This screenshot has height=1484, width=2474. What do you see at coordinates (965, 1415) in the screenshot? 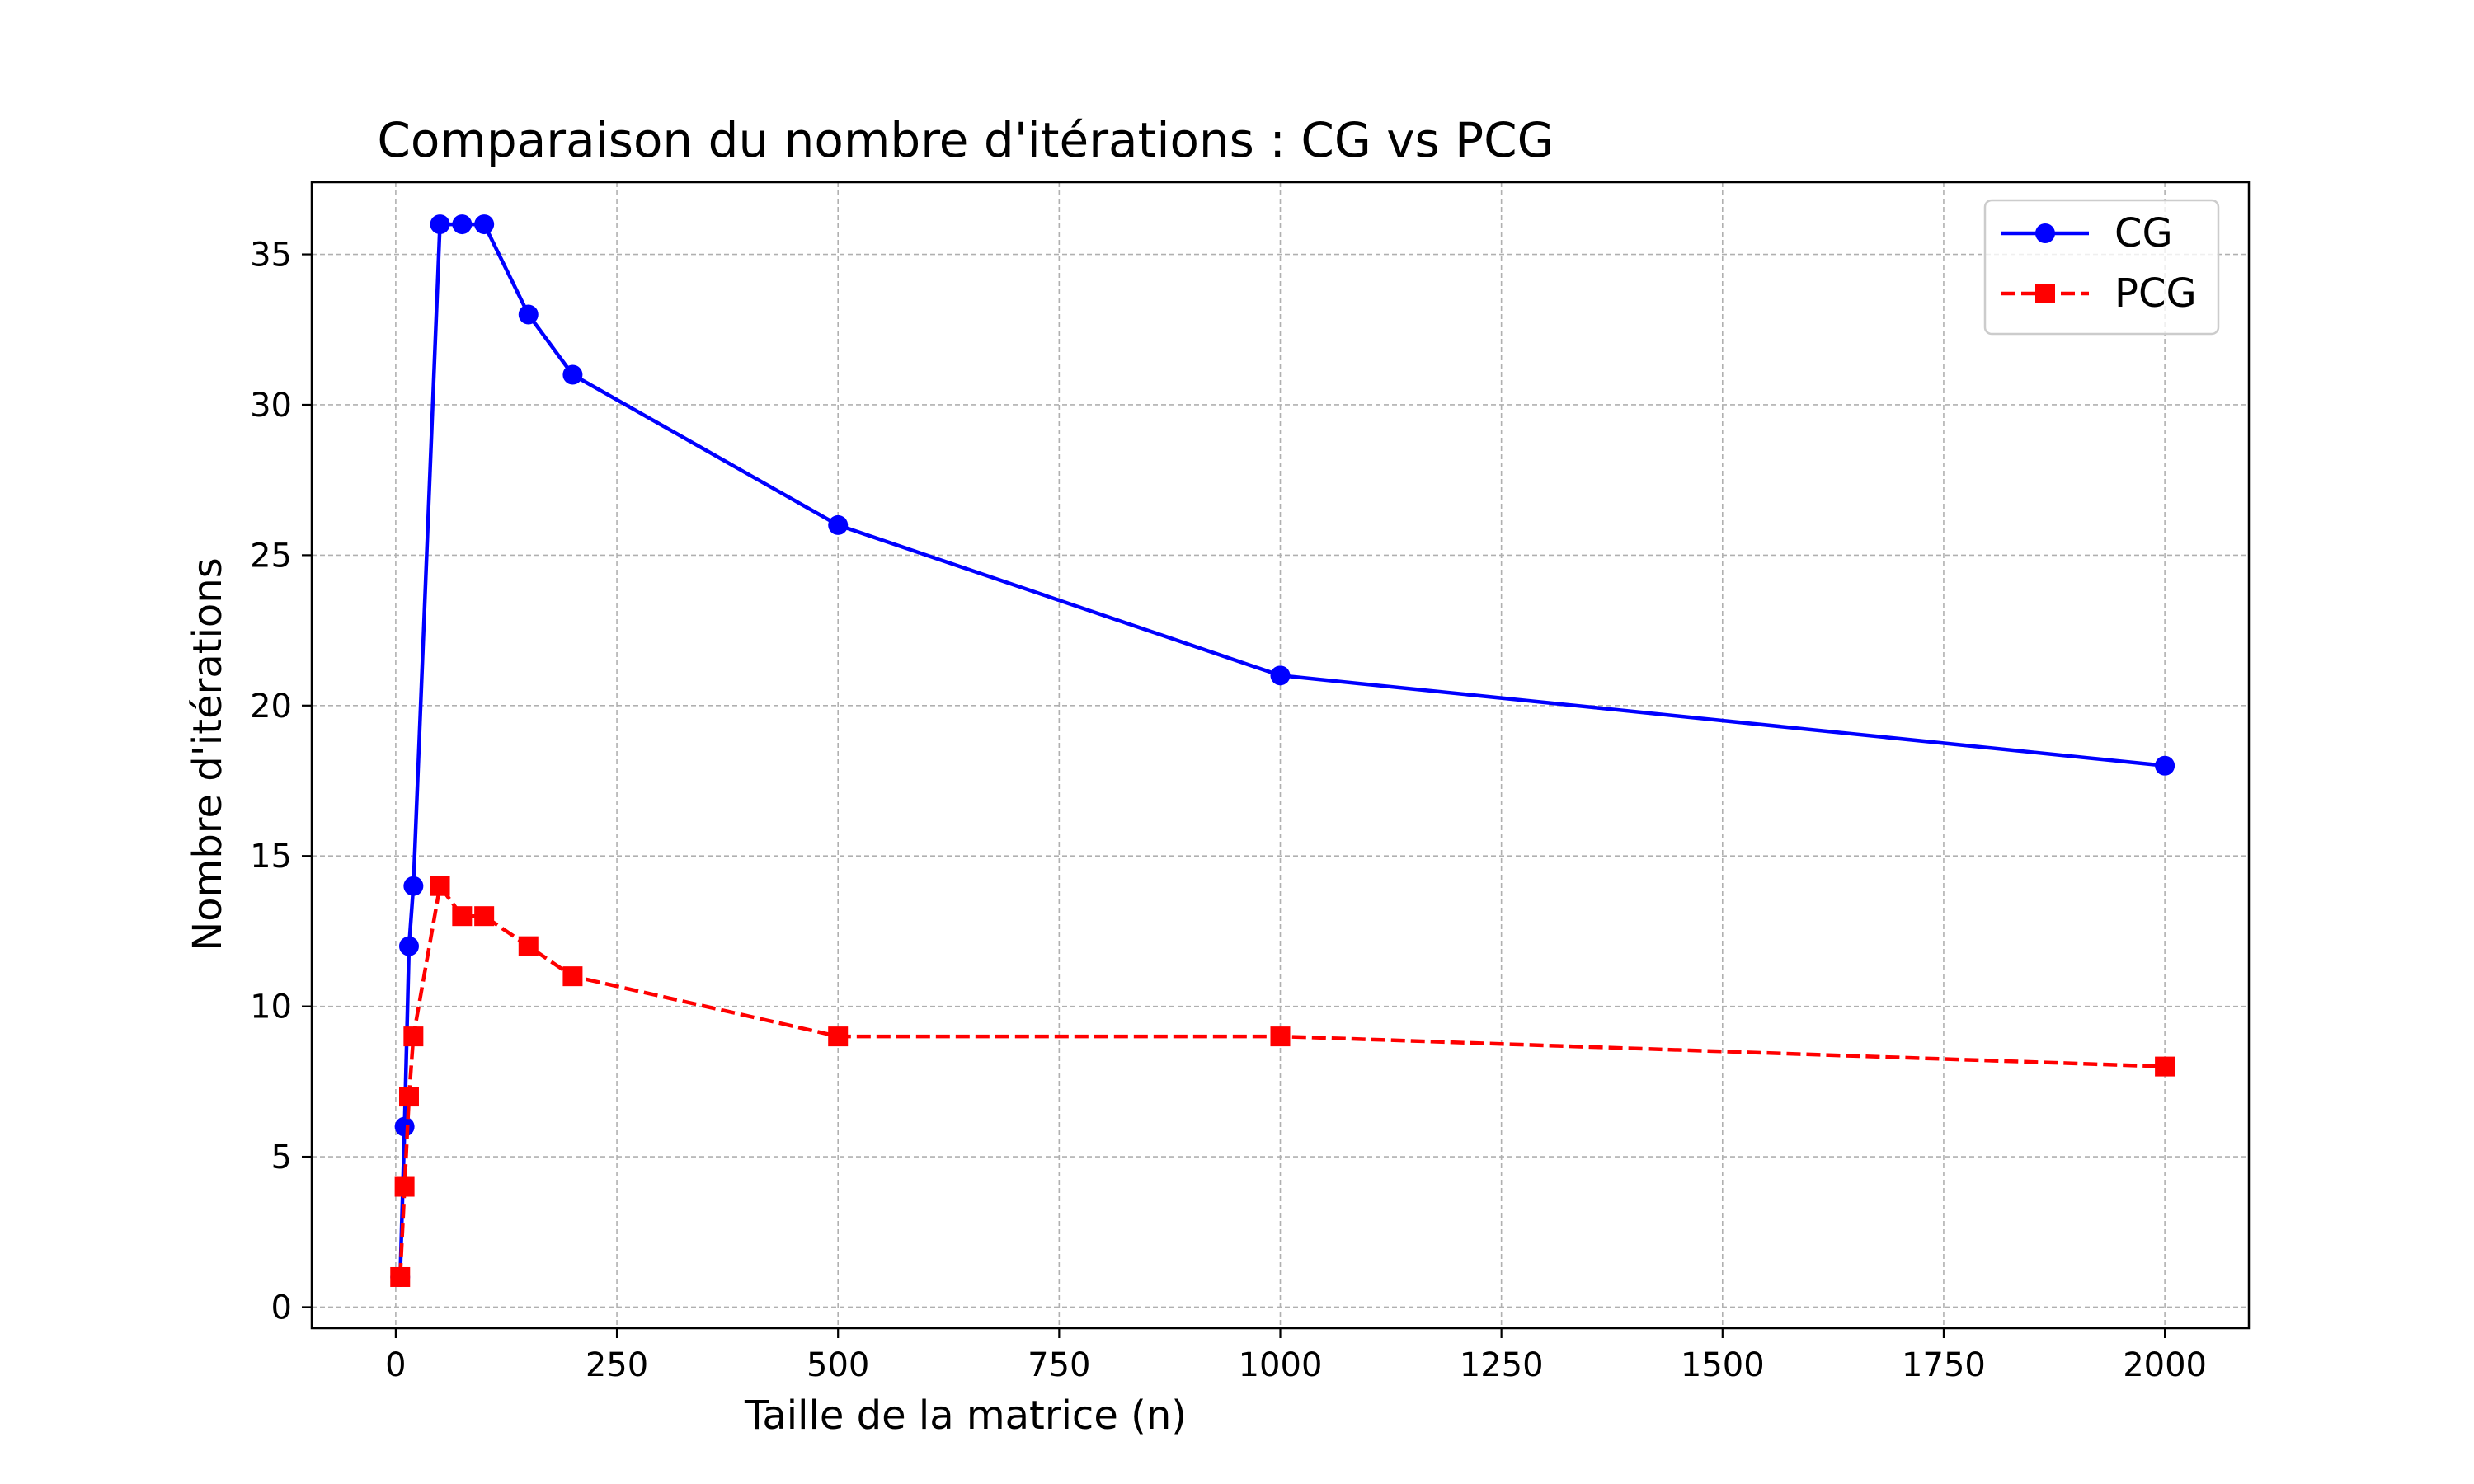
I see `x-axis-label: Taille de la matrice (n)` at bounding box center [965, 1415].